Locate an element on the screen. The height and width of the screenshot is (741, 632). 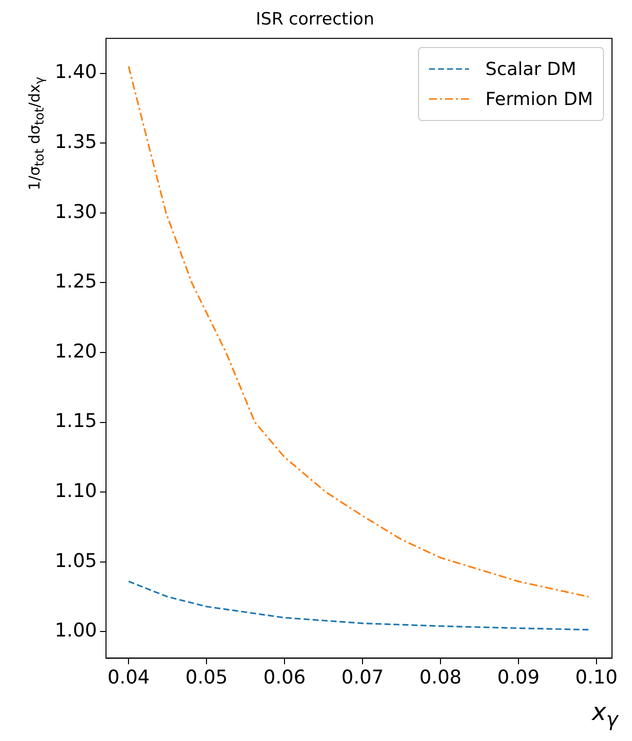
x-tick-label: 0.07 is located at coordinates (362, 677).